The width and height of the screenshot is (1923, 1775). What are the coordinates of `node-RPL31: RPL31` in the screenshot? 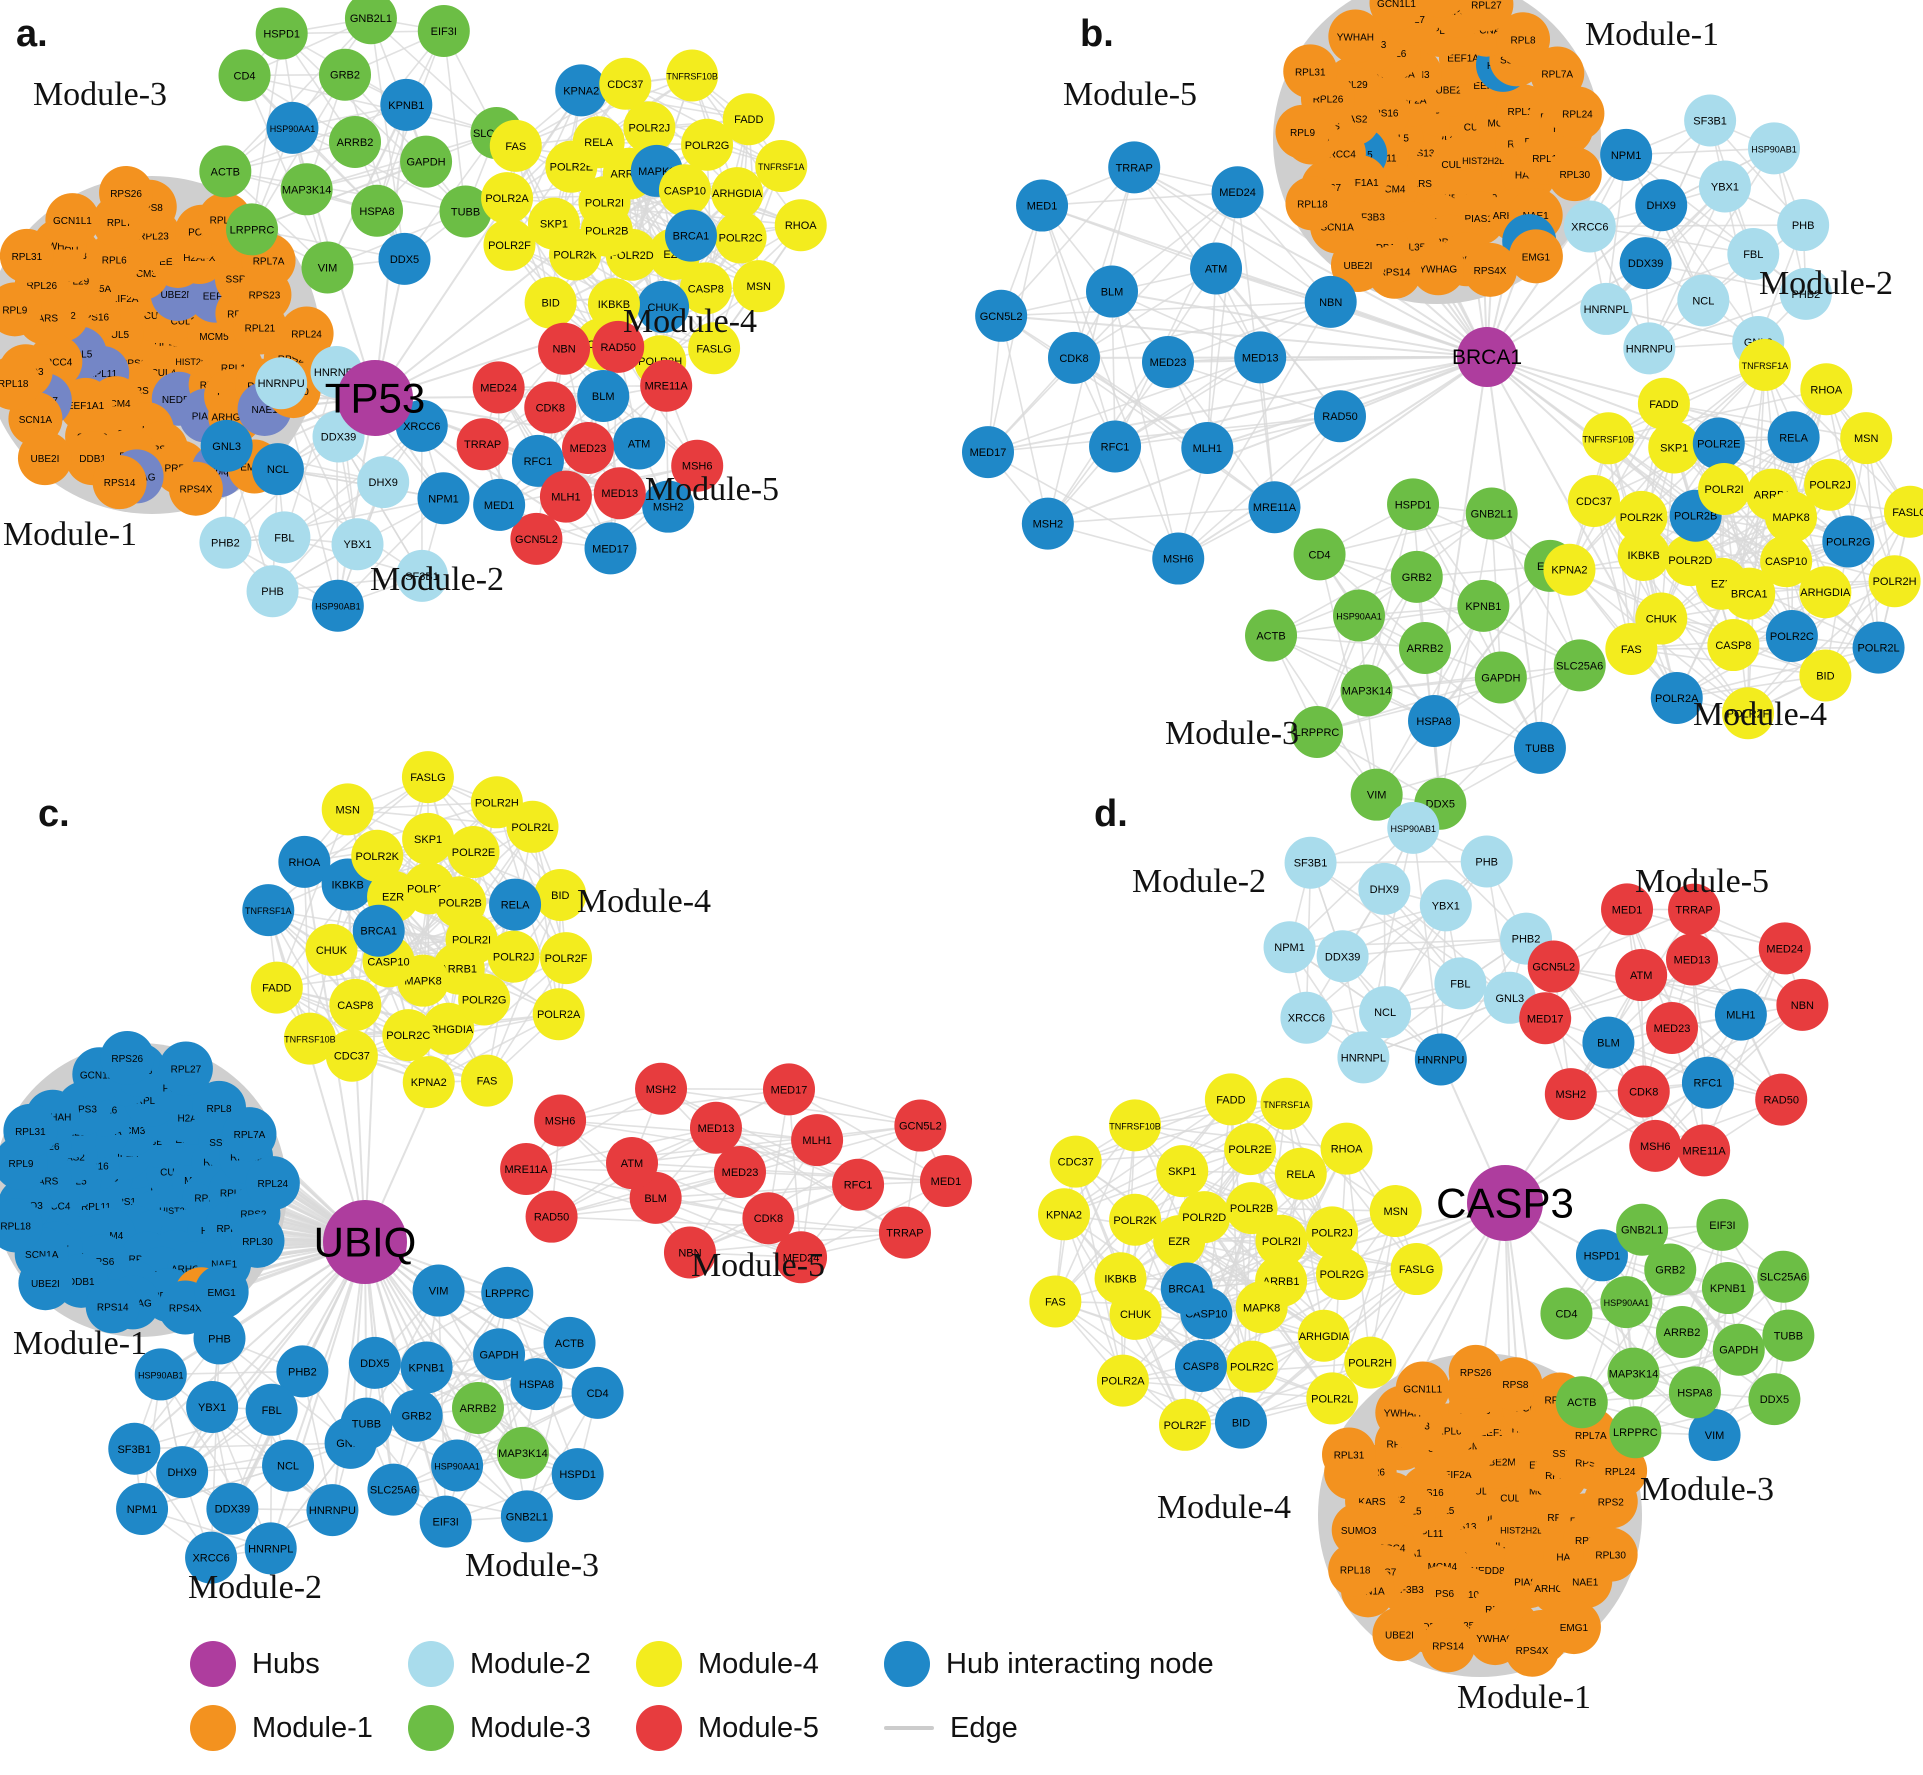 It's located at (1310, 71).